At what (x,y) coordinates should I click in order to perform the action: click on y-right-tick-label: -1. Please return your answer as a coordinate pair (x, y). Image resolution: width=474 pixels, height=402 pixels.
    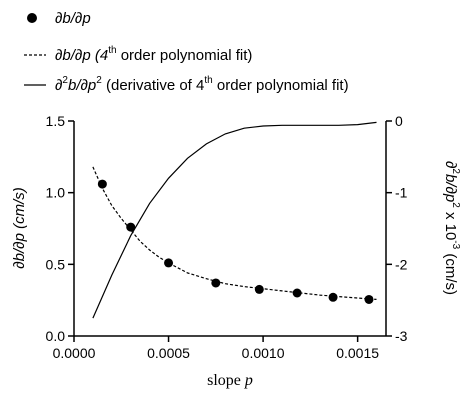
    Looking at the image, I should click on (401, 193).